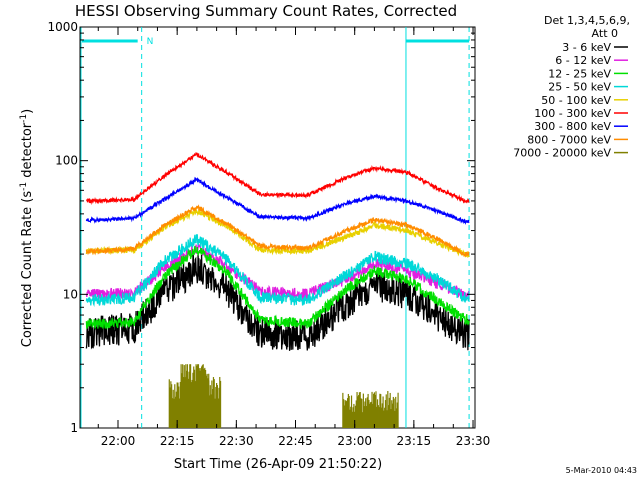 Image resolution: width=640 pixels, height=480 pixels. I want to click on x-axis-label: Start Time (26-Apr-09 21:50:22), so click(278, 464).